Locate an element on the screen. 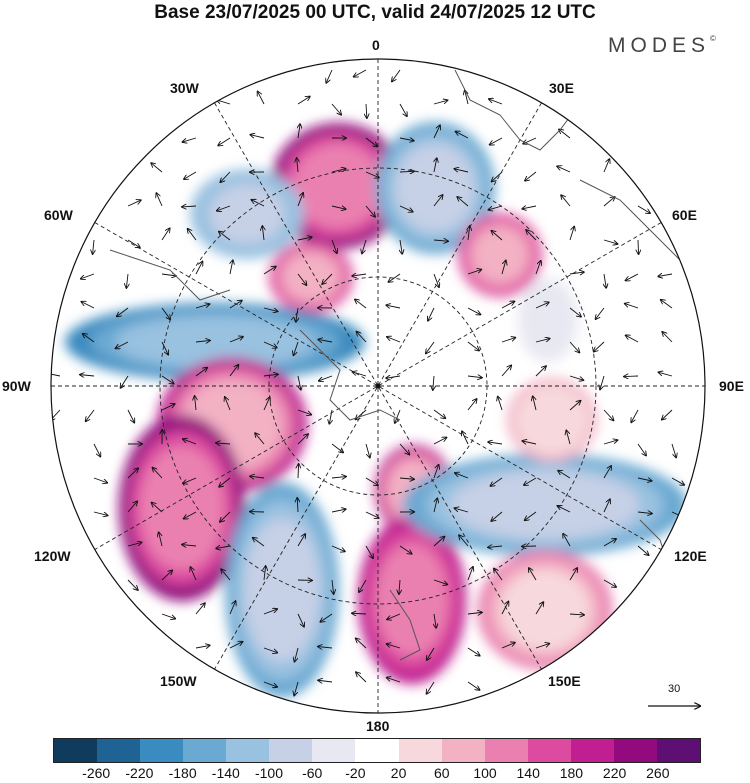 This screenshot has width=750, height=783. colorbar-tick: -100 is located at coordinates (269, 773).